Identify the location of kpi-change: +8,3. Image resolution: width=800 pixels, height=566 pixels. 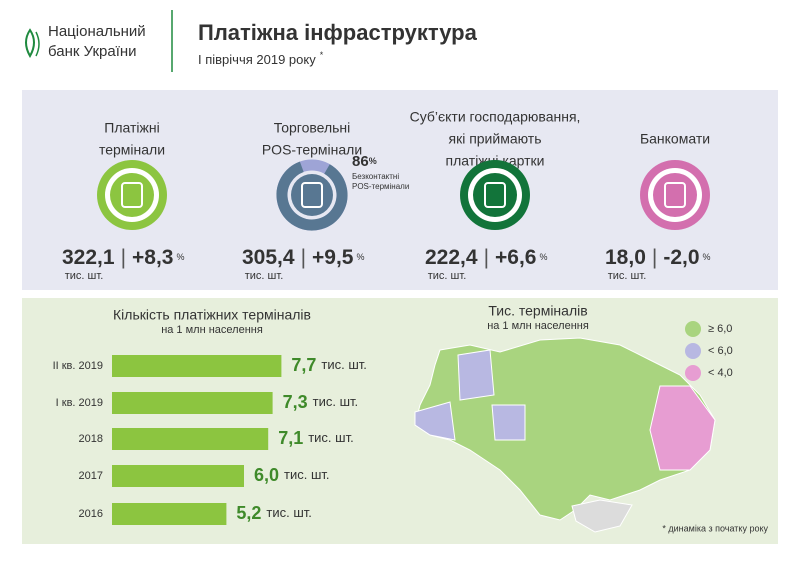
(152, 257).